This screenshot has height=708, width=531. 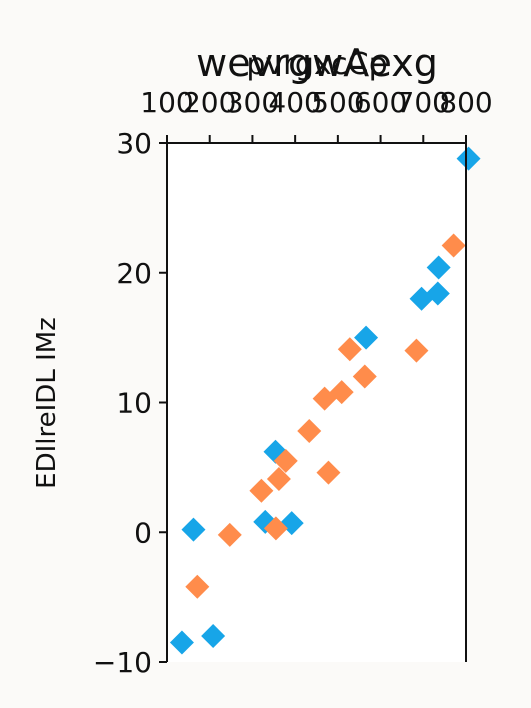 I want to click on x-tick-label: 200, so click(x=209, y=102).